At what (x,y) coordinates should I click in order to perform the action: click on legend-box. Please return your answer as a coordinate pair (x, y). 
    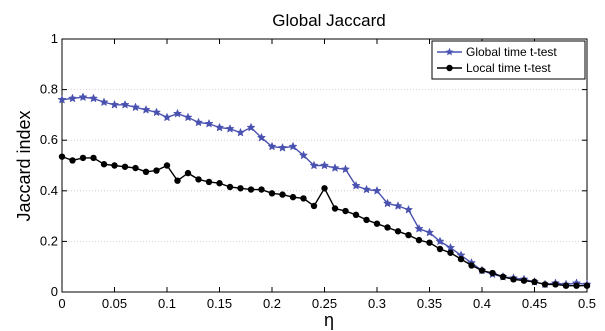
    Looking at the image, I should click on (508, 60).